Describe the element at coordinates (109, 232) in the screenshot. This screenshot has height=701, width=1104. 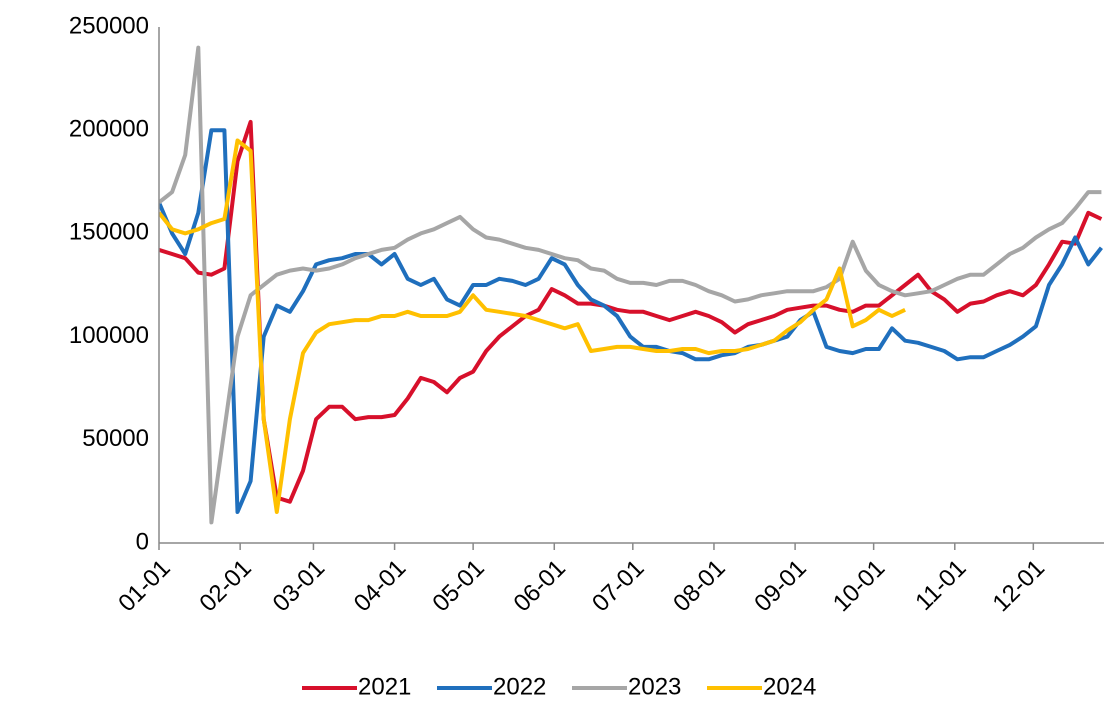
I see `y-tick-label: 150000` at that location.